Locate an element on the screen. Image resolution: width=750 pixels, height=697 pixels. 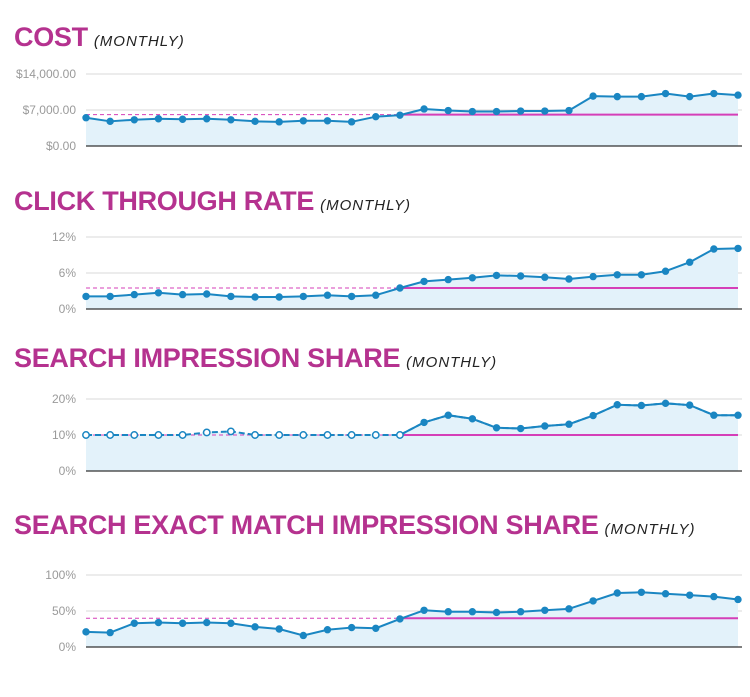
y-tick-label: 100% is located at coordinates (60, 575).